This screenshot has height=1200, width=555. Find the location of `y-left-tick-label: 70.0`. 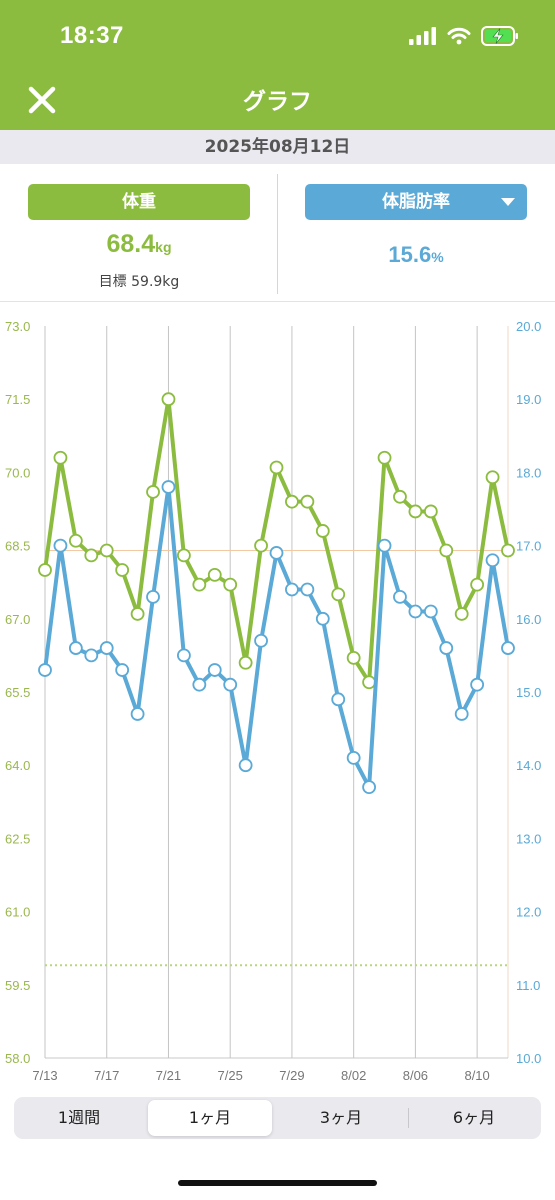

y-left-tick-label: 70.0 is located at coordinates (17, 472).